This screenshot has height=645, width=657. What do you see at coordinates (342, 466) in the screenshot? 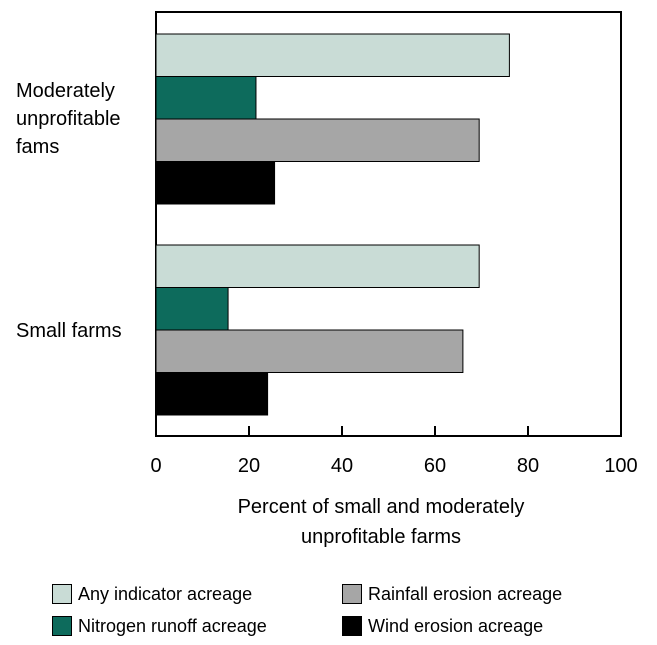
I see `x-tick-label: 40` at bounding box center [342, 466].